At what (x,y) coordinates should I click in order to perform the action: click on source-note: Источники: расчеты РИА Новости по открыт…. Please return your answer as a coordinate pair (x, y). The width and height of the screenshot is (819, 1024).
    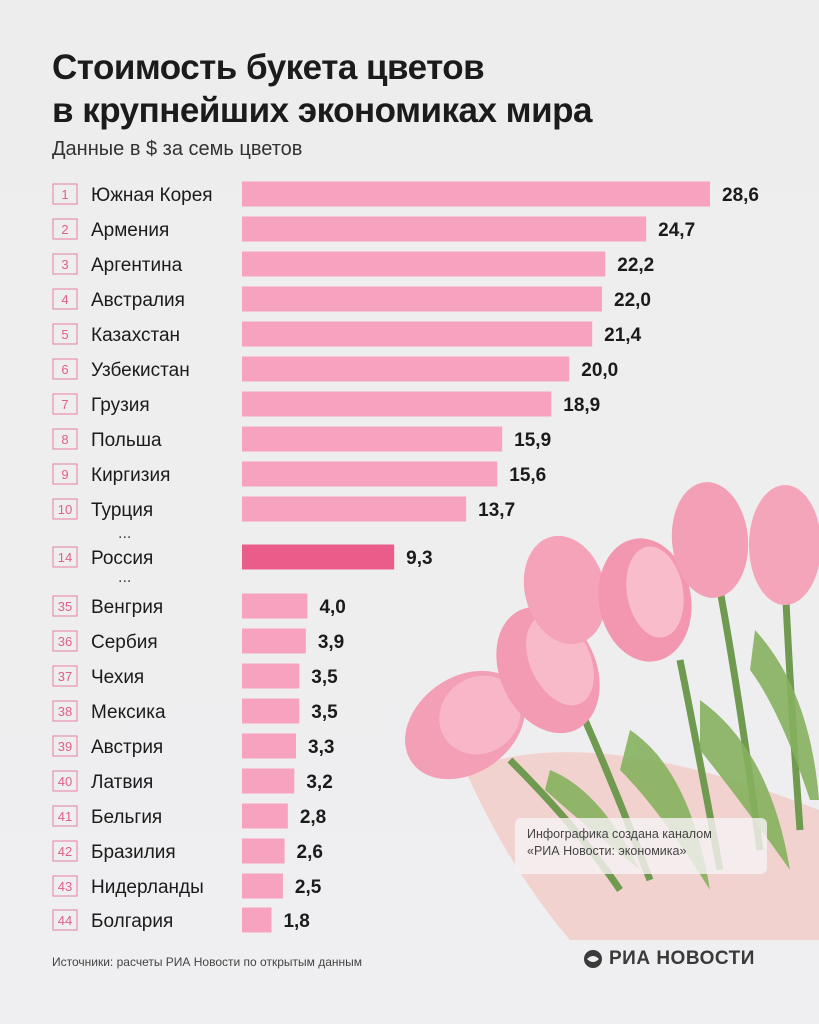
    Looking at the image, I should click on (207, 962).